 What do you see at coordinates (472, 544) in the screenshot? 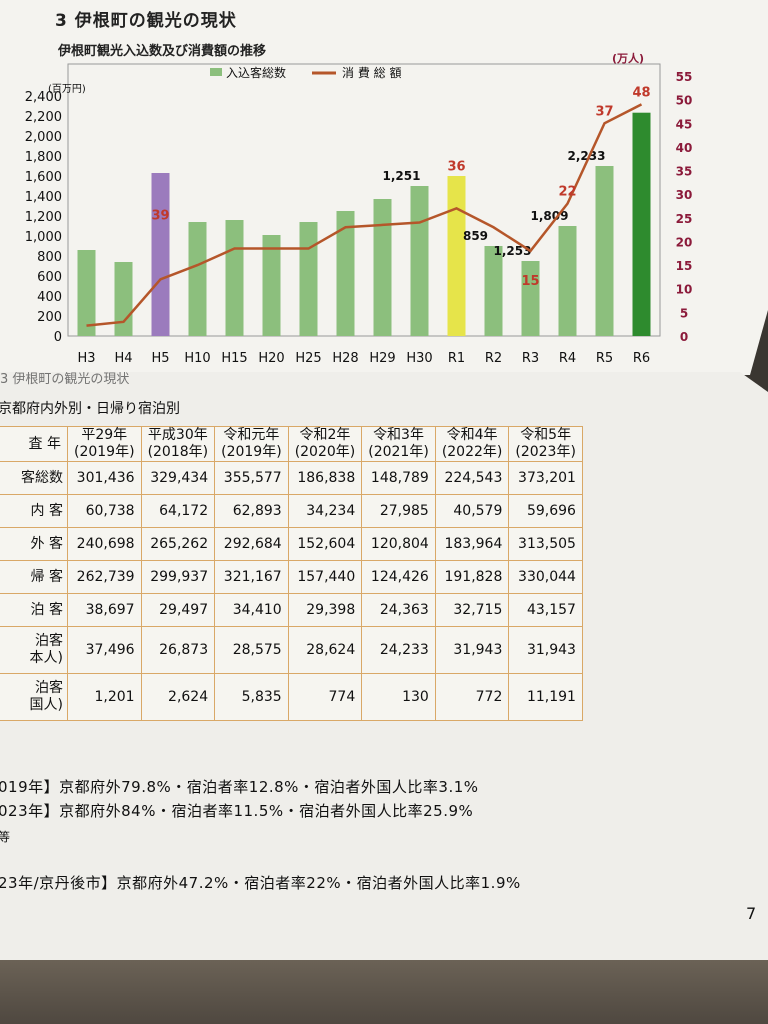
I see `table-cell: 183,964` at bounding box center [472, 544].